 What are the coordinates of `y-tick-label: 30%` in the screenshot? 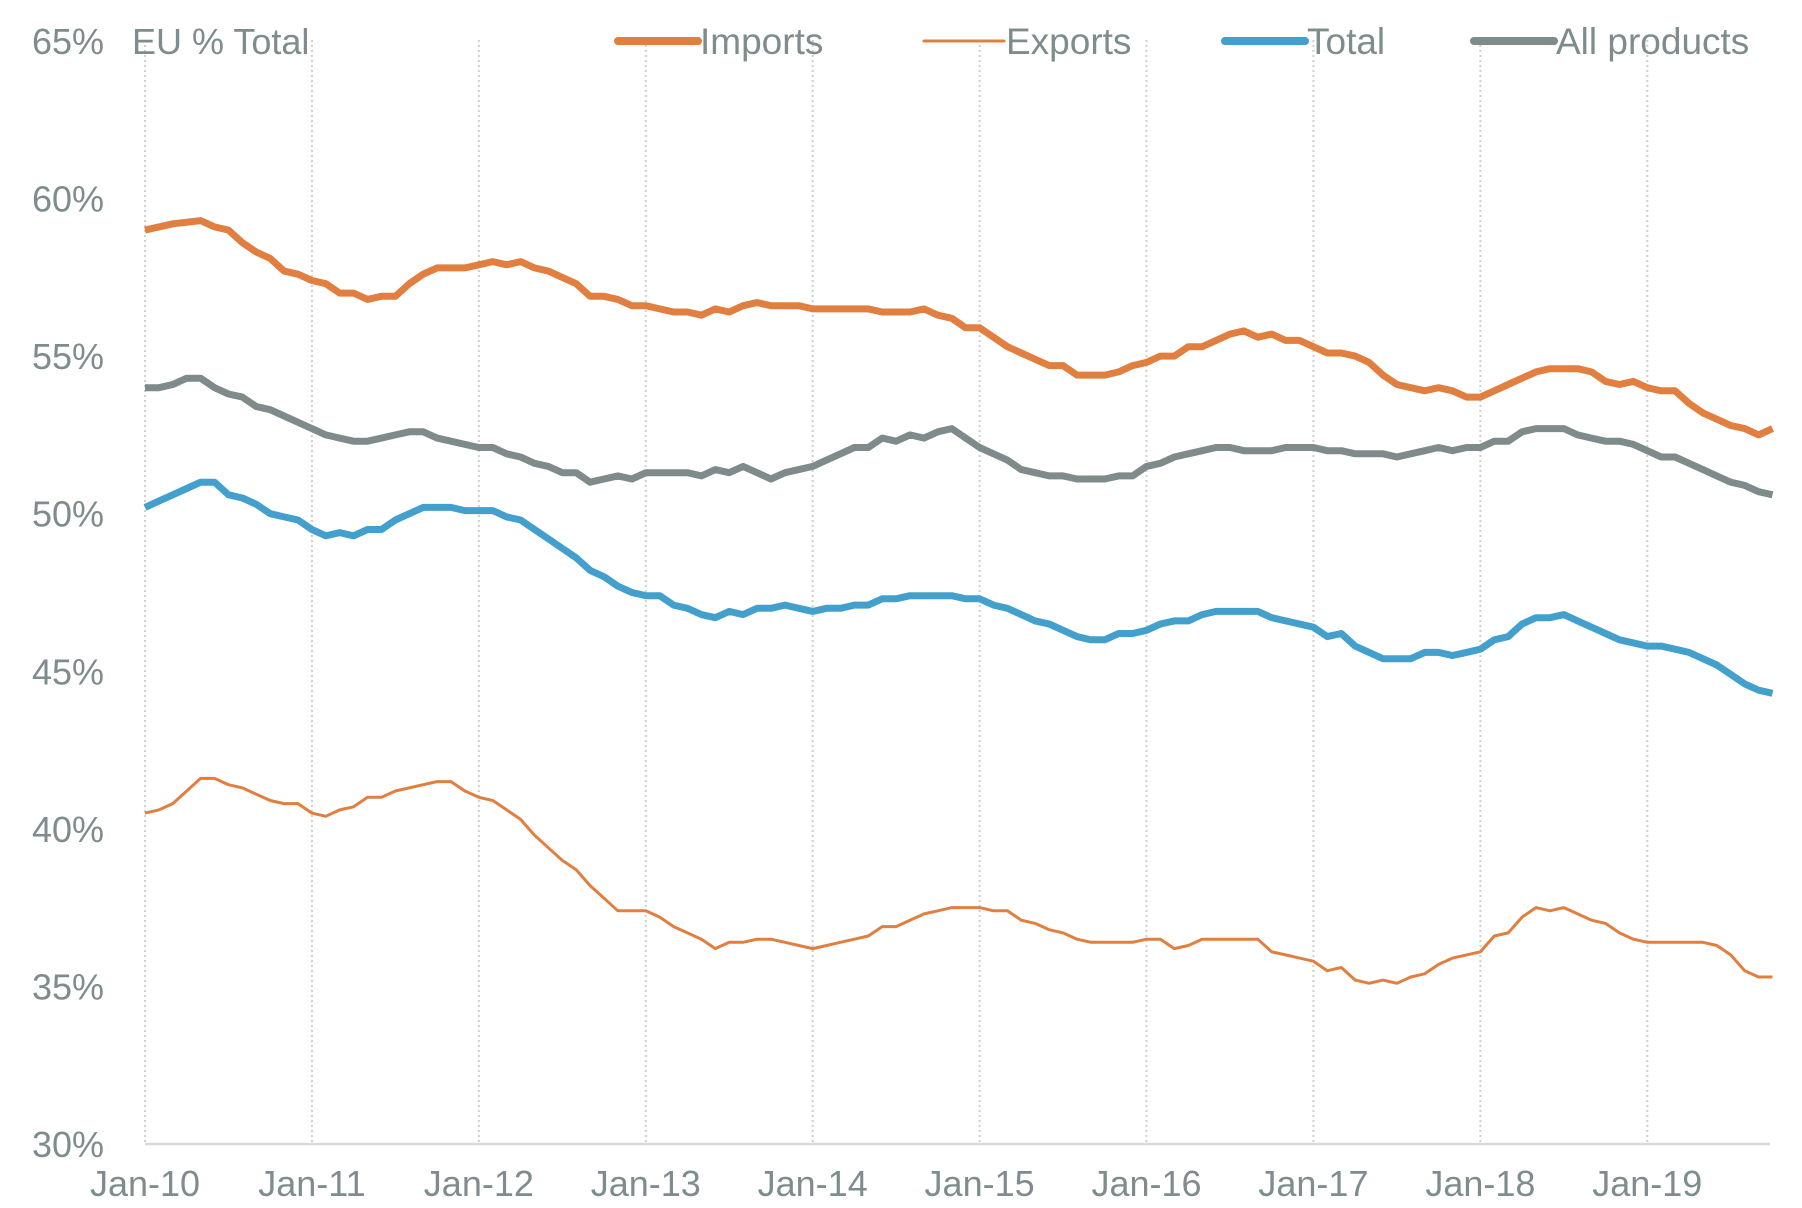 It's located at (68, 1144).